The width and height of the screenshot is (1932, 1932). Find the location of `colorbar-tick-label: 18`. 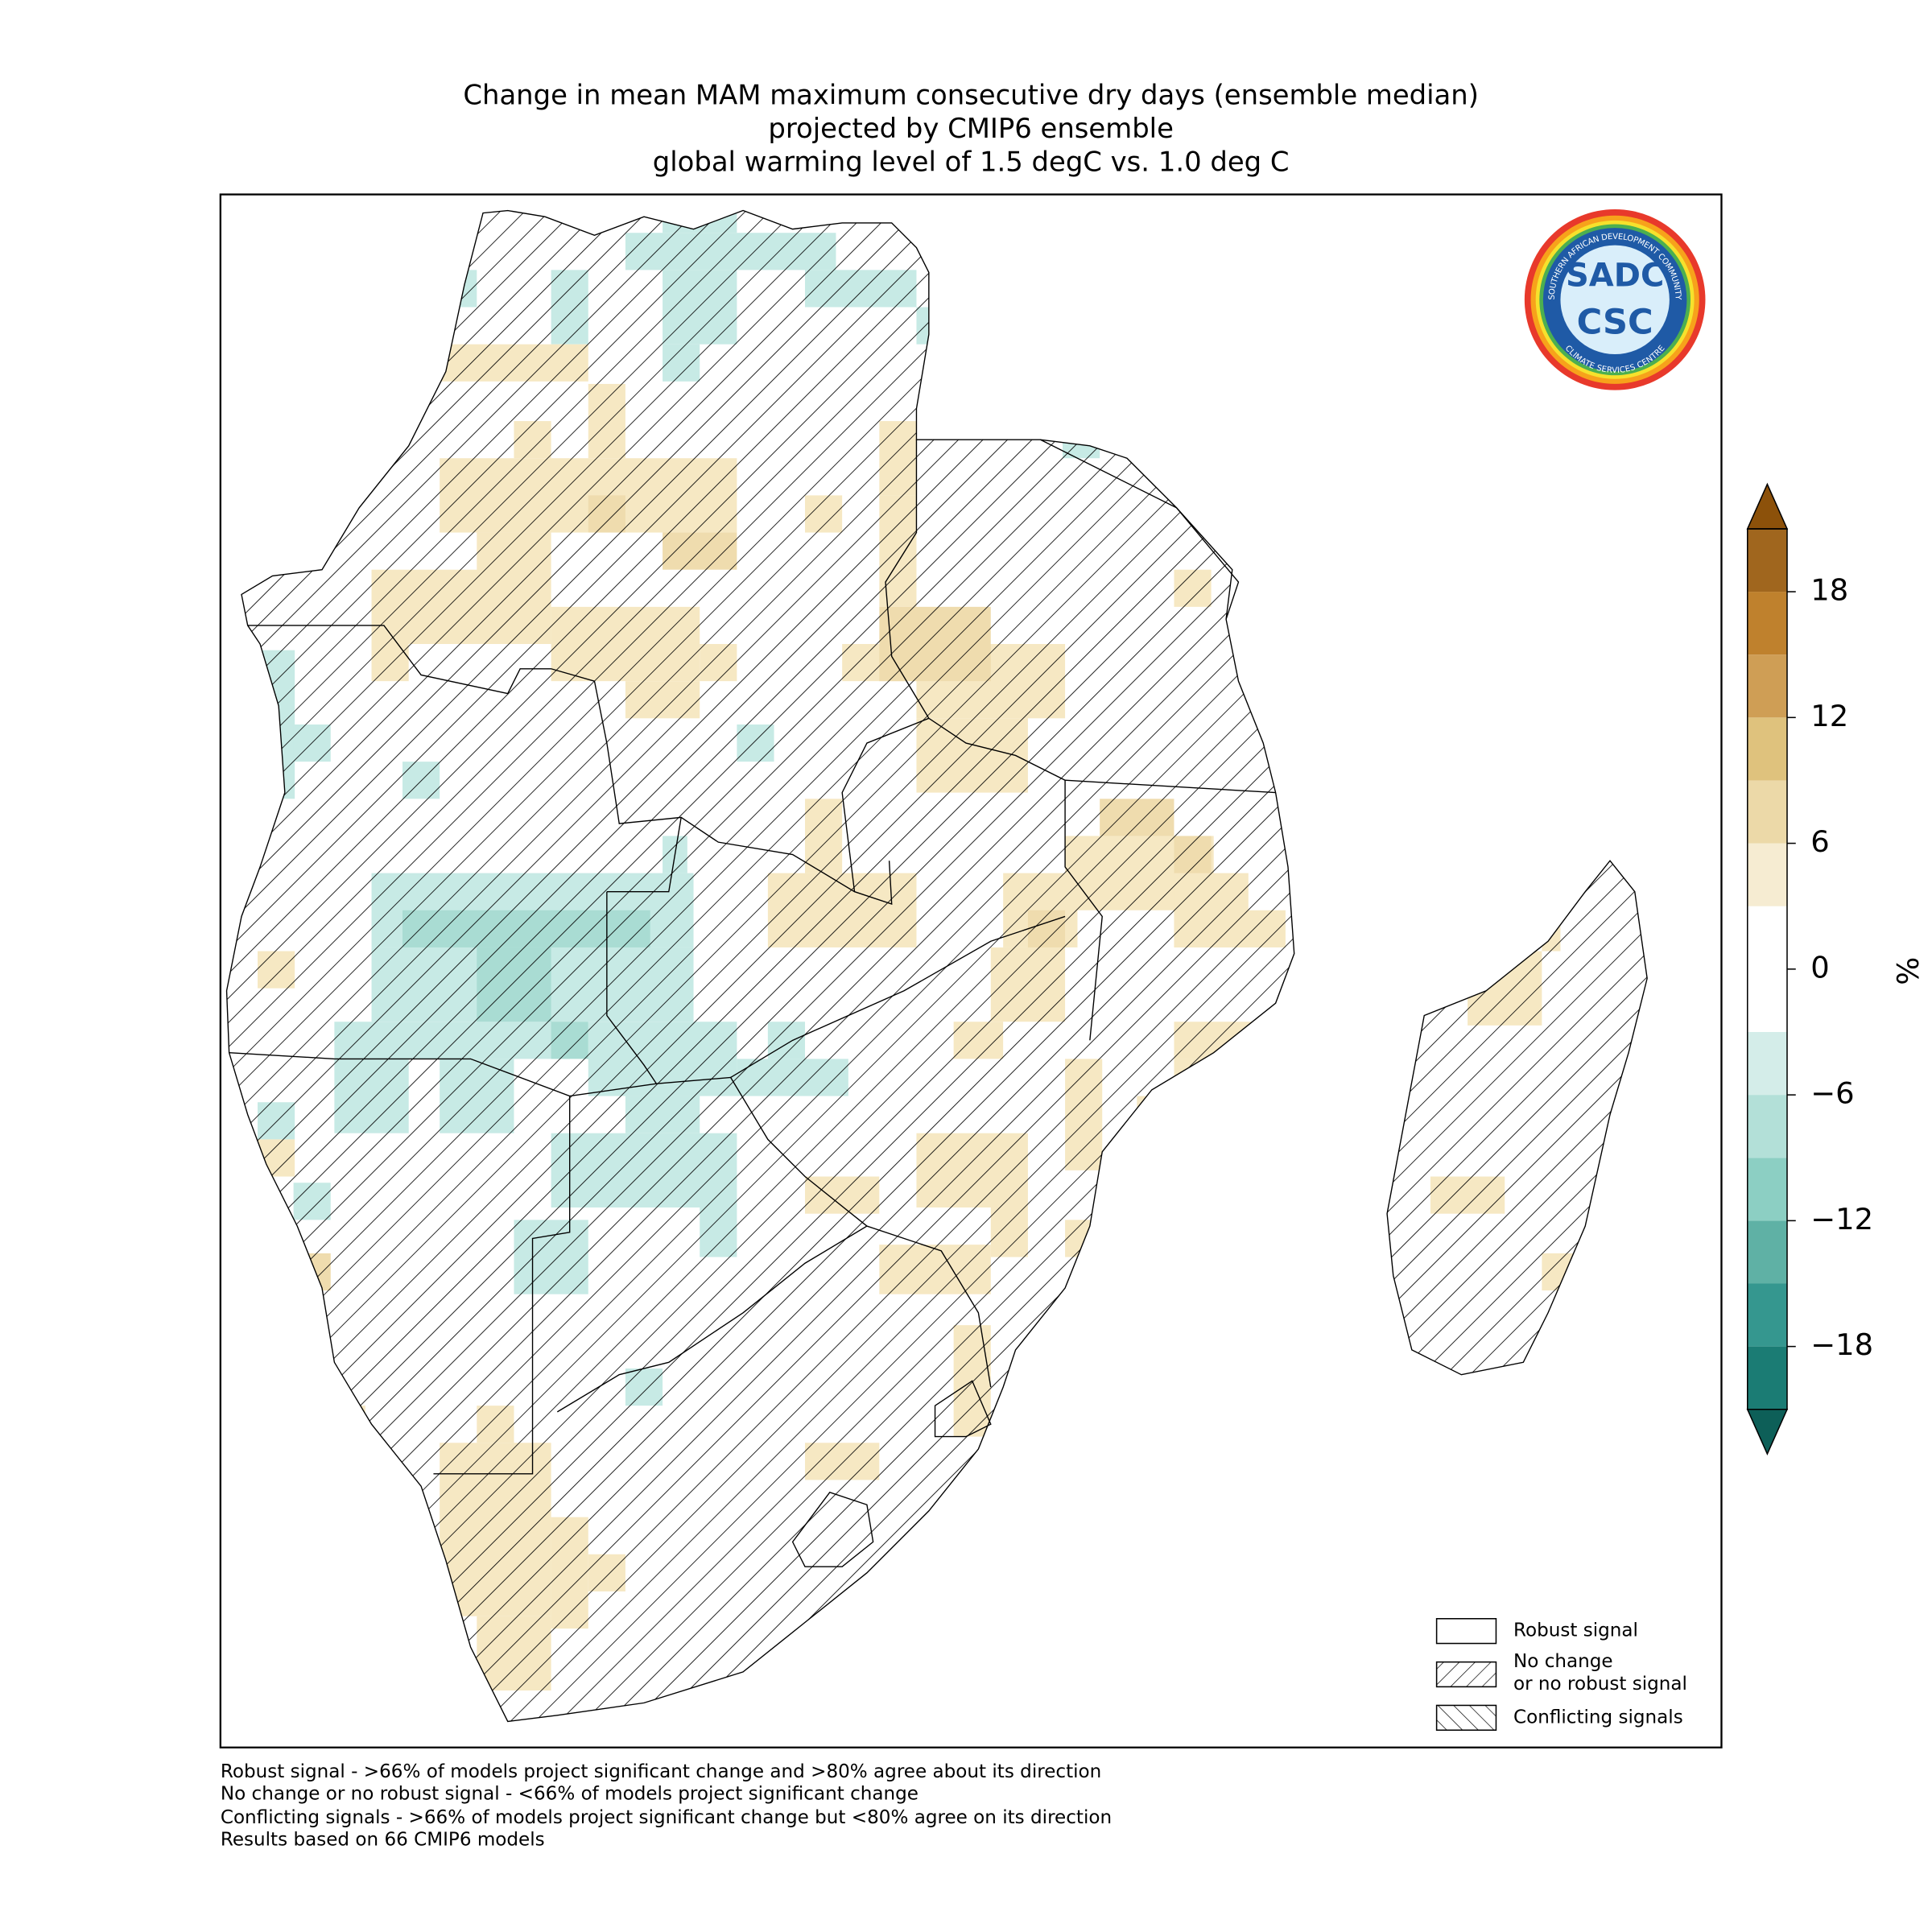

colorbar-tick-label: 18 is located at coordinates (1829, 590).